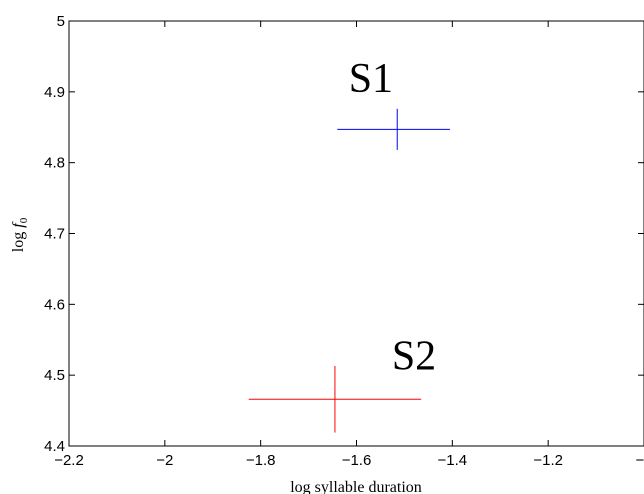 The image size is (644, 494). Describe the element at coordinates (20, 234) in the screenshot. I see `y-axis-label: log f0` at that location.